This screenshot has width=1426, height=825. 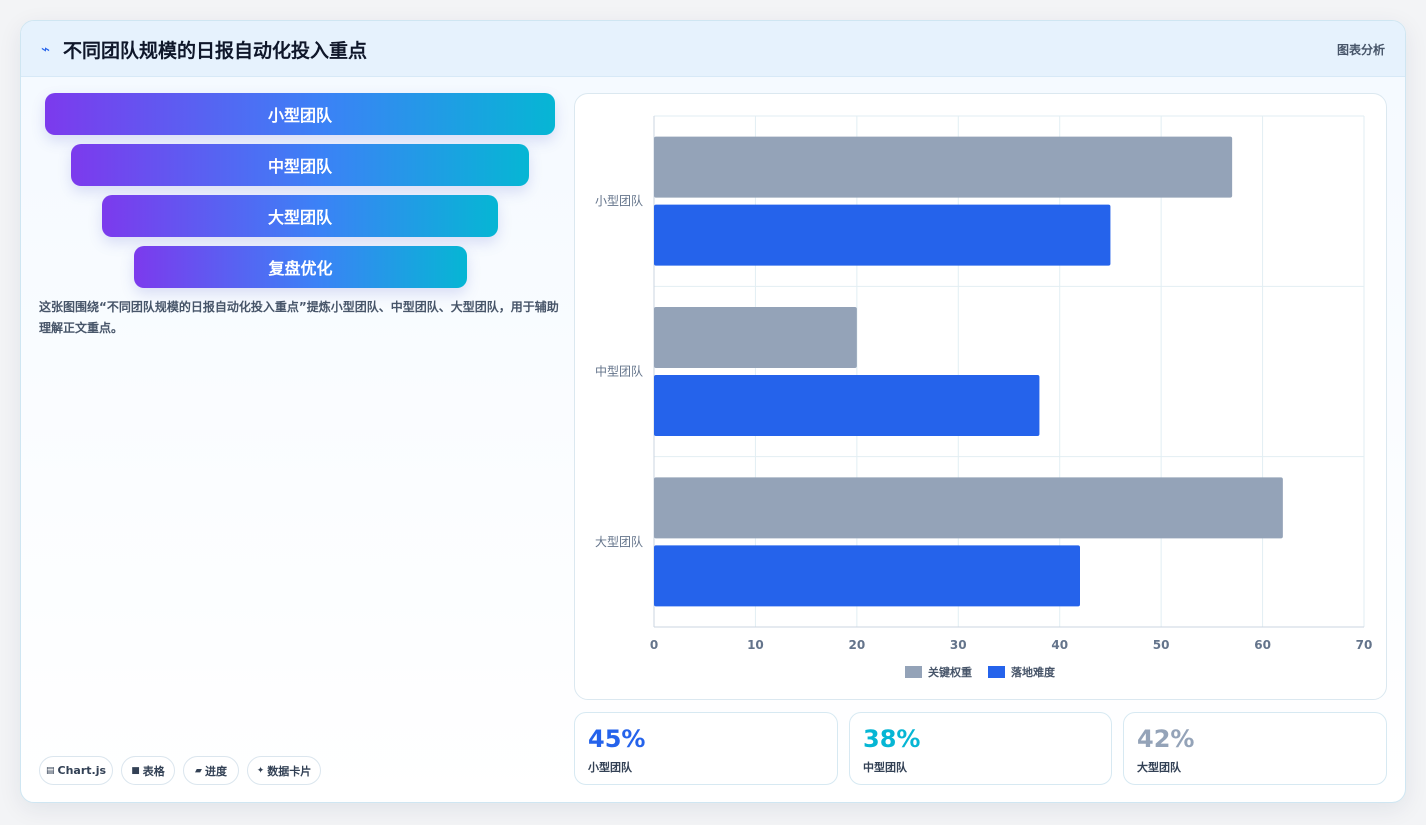 I want to click on card-header: ⌁ 不同团队规模的日报自动化投入重点 图表分析, so click(x=713, y=49).